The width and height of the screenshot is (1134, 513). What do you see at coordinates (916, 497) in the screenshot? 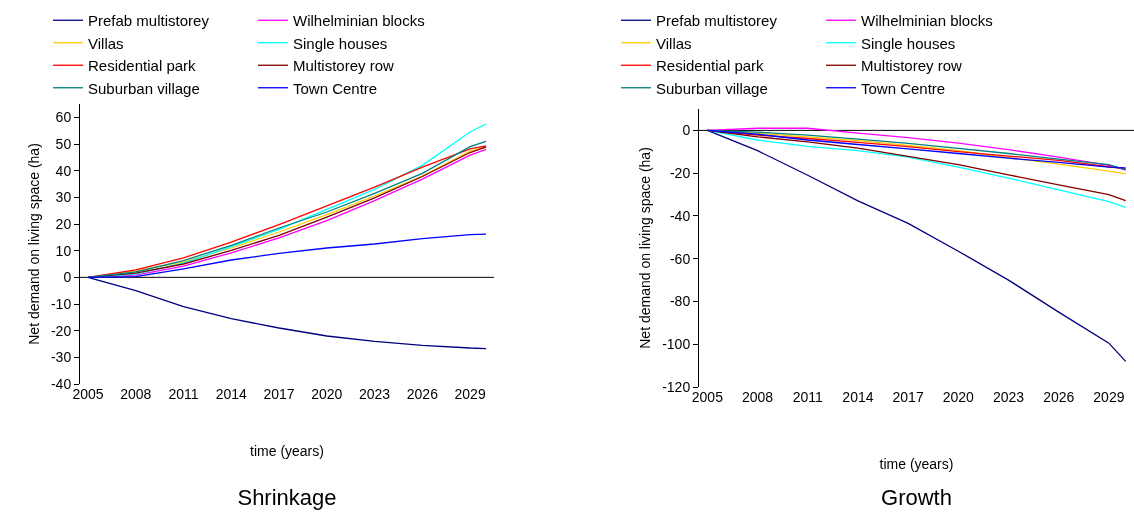
I see `text: Growth` at bounding box center [916, 497].